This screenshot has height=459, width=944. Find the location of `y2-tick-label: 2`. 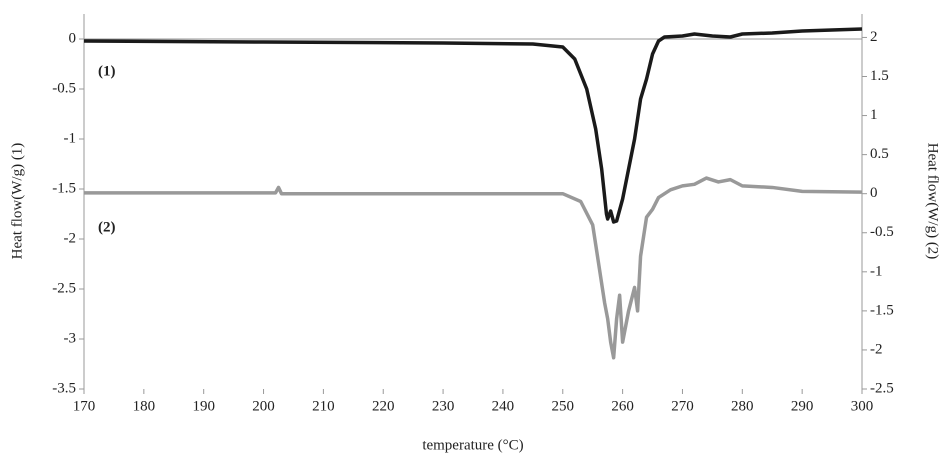

y2-tick-label: 2 is located at coordinates (874, 37).